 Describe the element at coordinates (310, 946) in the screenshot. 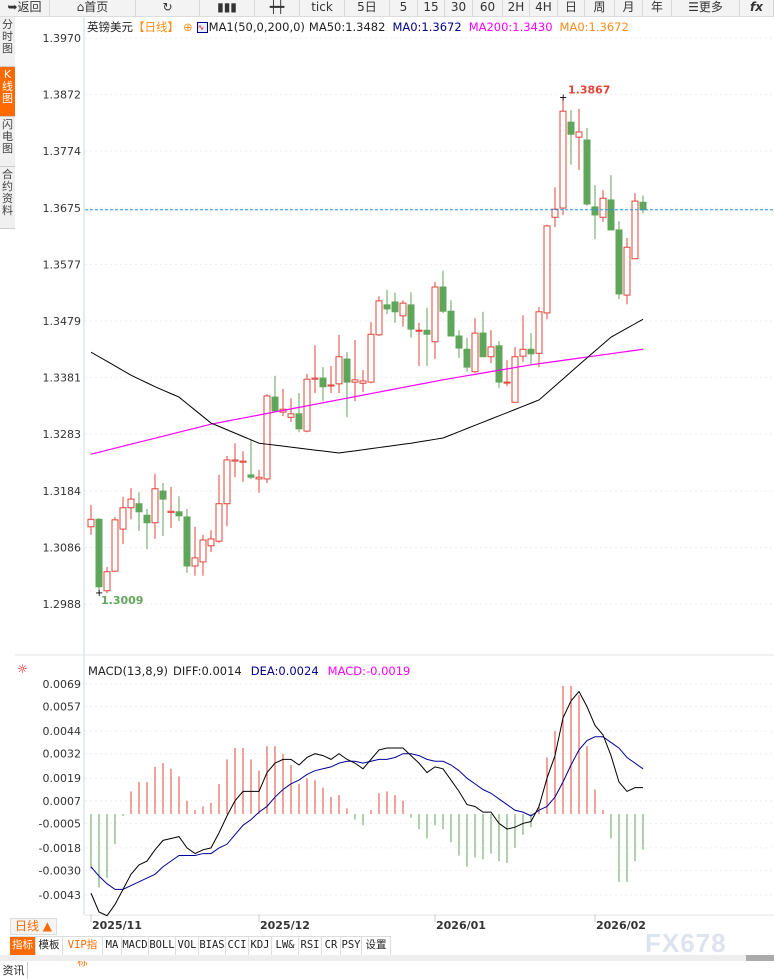

I see `indicator-button: RSI` at that location.